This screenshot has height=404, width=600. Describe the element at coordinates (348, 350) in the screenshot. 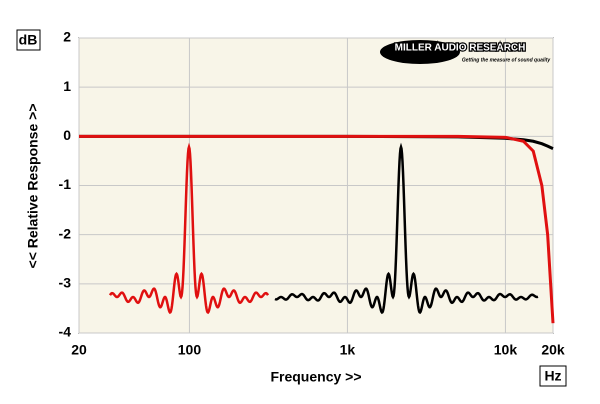

I see `x-tick-label: 1k` at that location.